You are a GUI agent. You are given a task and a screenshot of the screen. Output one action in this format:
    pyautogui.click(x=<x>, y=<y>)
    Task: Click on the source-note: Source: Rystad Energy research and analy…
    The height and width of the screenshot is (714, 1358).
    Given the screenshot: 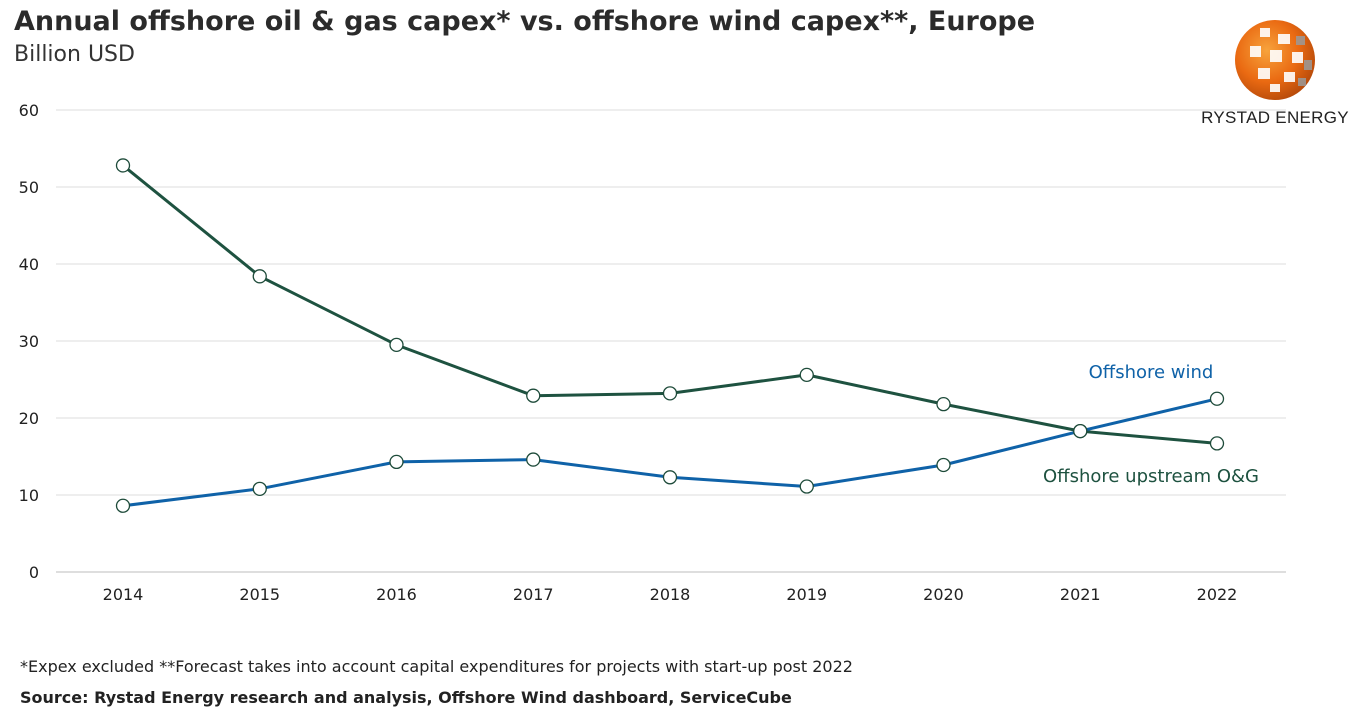 What is the action you would take?
    pyautogui.click(x=406, y=697)
    